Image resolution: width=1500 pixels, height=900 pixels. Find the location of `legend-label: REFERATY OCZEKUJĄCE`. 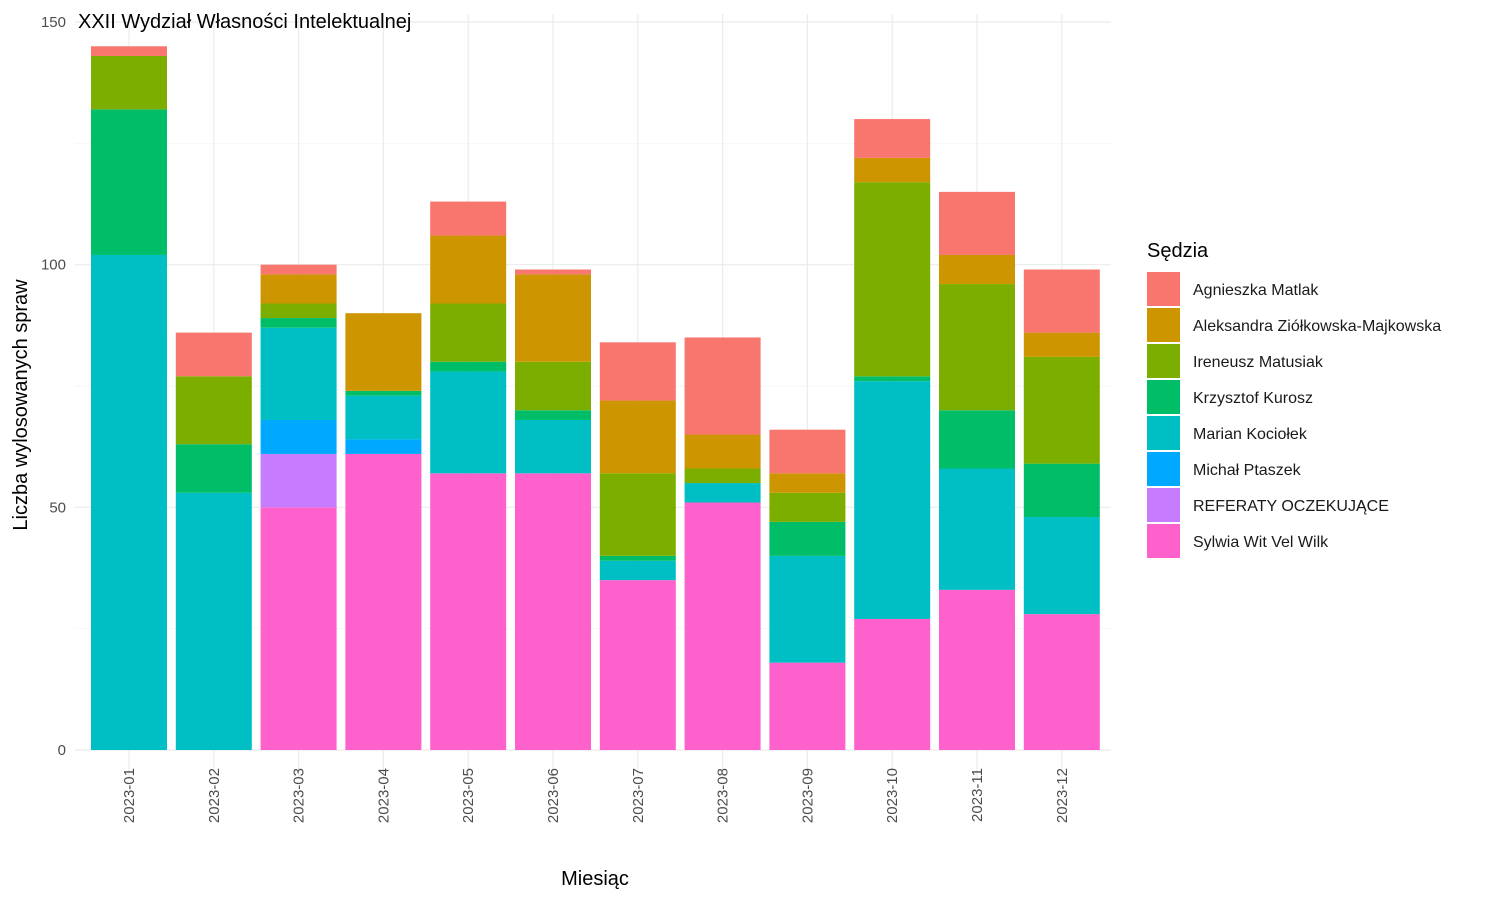

legend-label: REFERATY OCZEKUJĄCE is located at coordinates (1291, 506).